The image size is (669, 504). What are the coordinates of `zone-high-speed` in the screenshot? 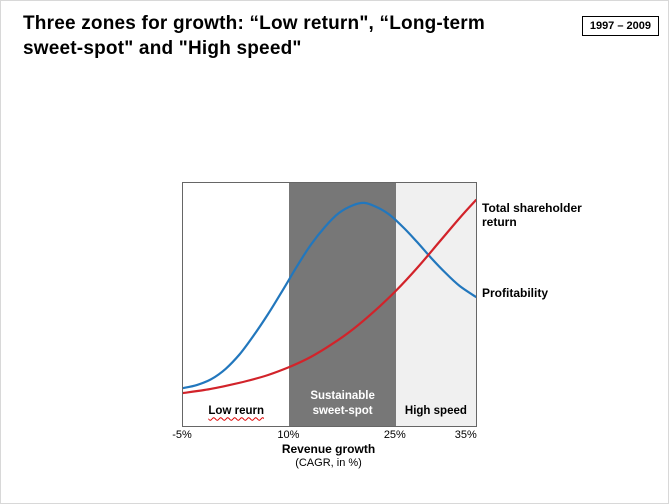 It's located at (435, 304).